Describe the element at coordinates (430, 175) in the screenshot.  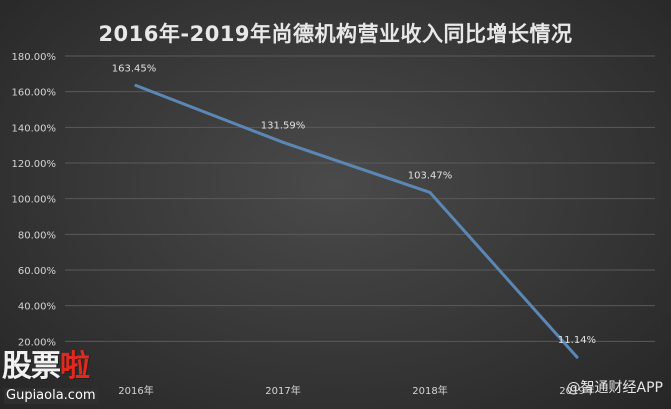
I see `data-label: 103.47%` at that location.